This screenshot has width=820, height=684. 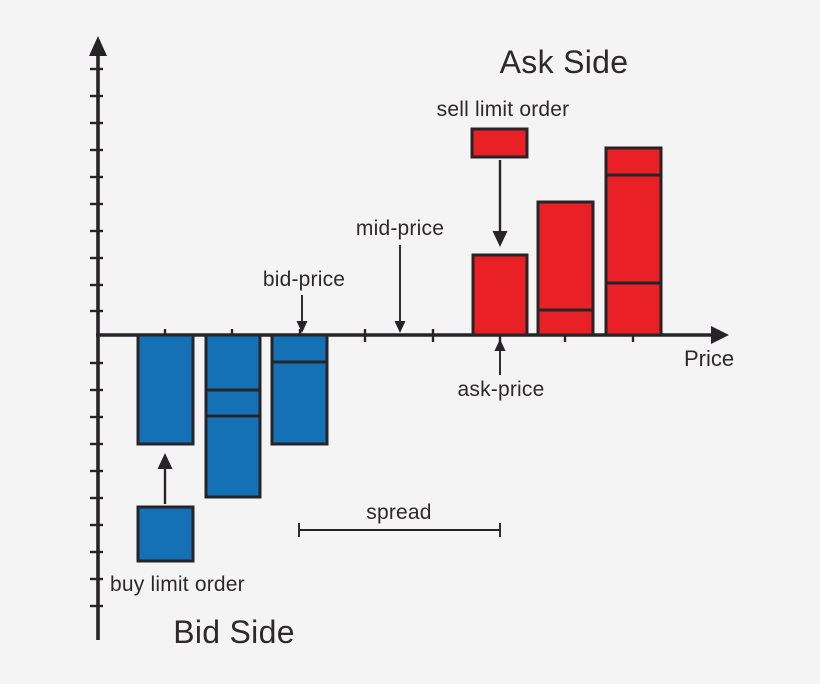 I want to click on bid-price-label: bid-price, so click(x=304, y=279).